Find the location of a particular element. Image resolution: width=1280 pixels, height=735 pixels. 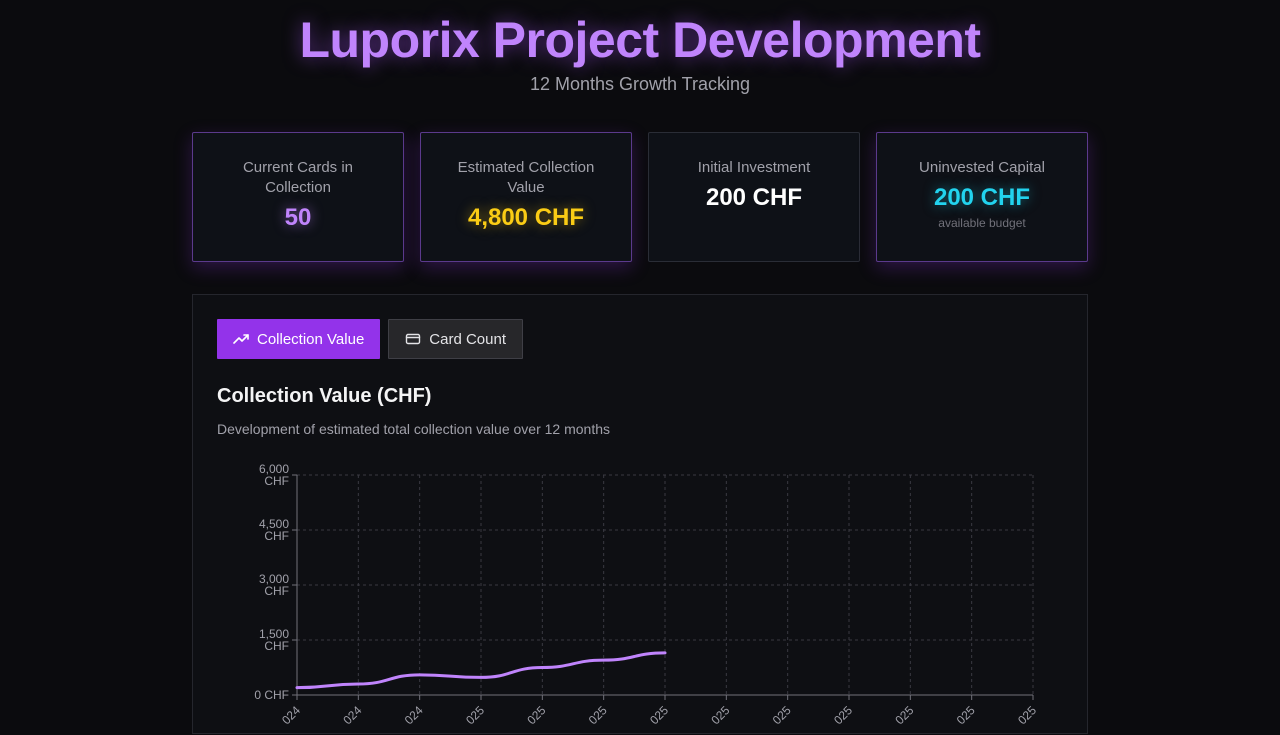

stat-label: Uninvested Capital is located at coordinates (982, 168).